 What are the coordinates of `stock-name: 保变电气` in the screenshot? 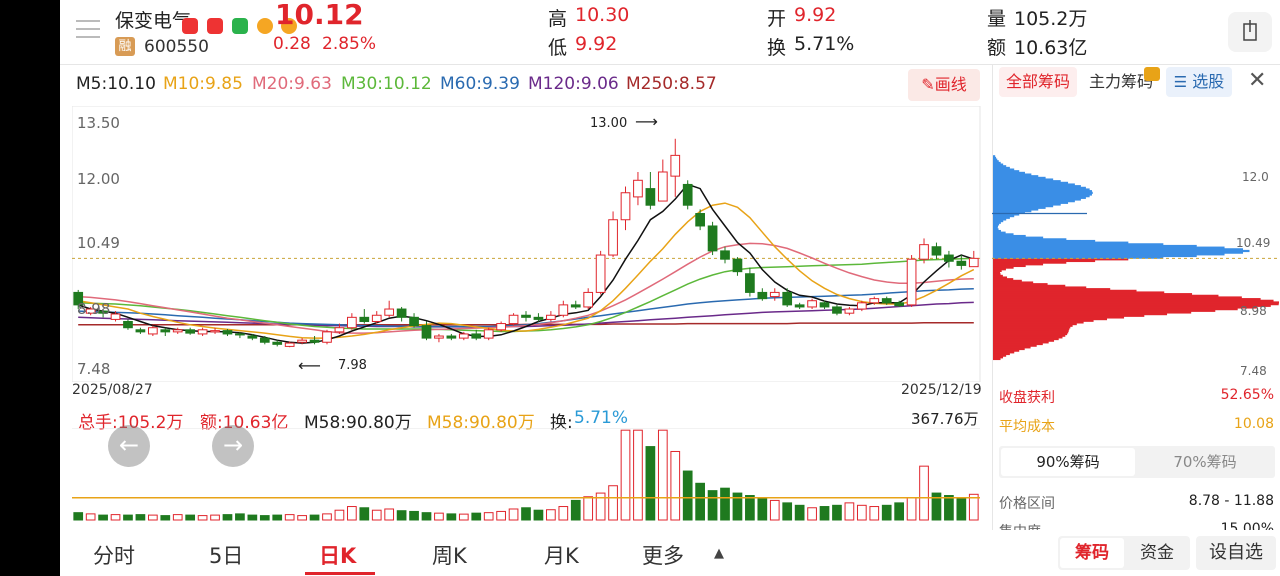 It's located at (153, 21).